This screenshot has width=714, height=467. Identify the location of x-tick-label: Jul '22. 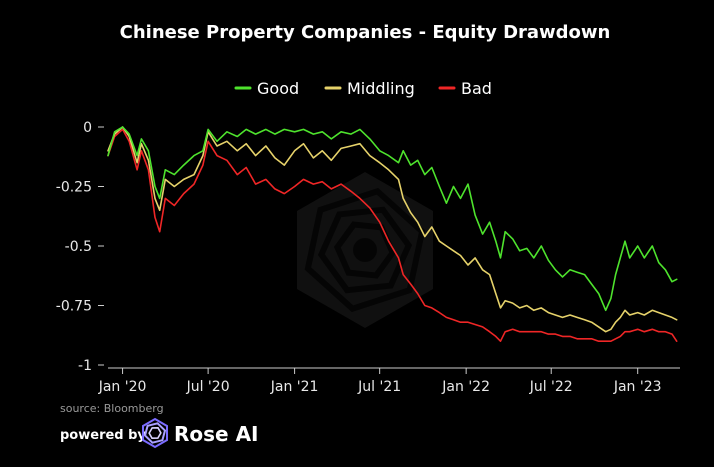
(551, 387).